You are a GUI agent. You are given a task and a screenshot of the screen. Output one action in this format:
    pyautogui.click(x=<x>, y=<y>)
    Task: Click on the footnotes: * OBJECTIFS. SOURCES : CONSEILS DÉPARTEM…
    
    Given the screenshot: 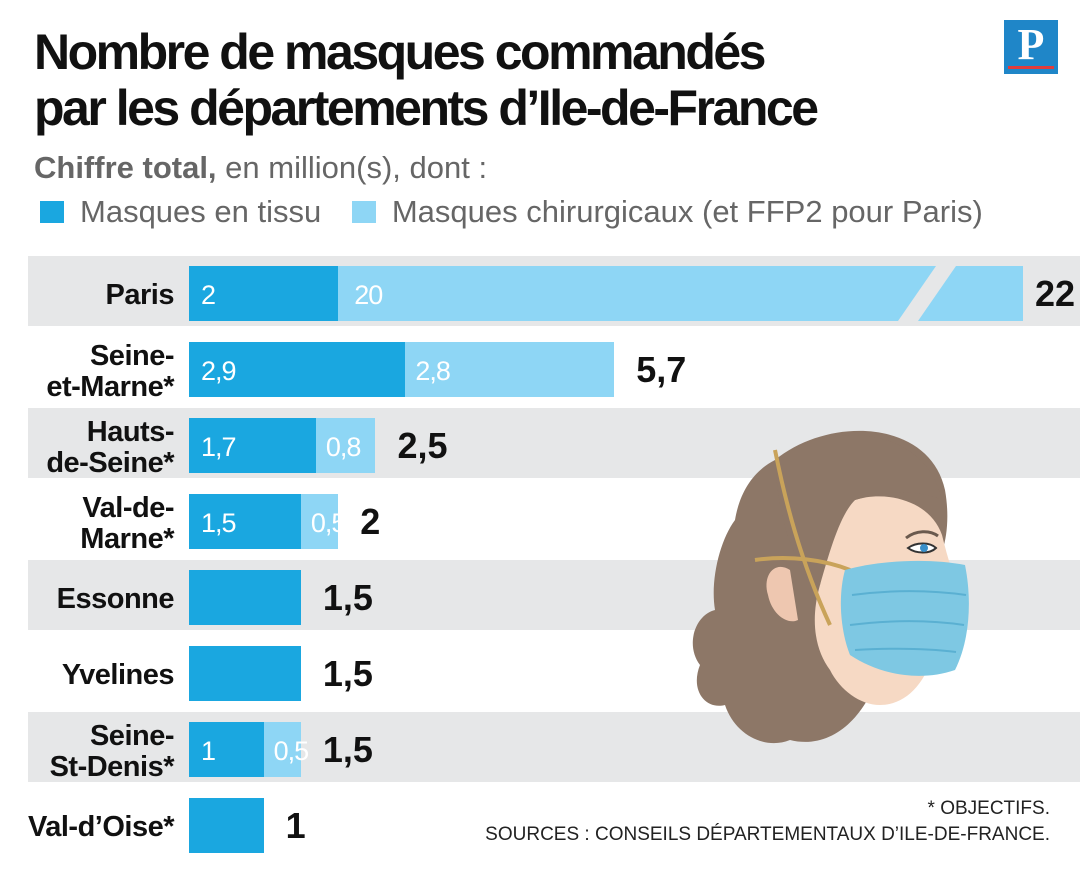 What is the action you would take?
    pyautogui.click(x=767, y=822)
    